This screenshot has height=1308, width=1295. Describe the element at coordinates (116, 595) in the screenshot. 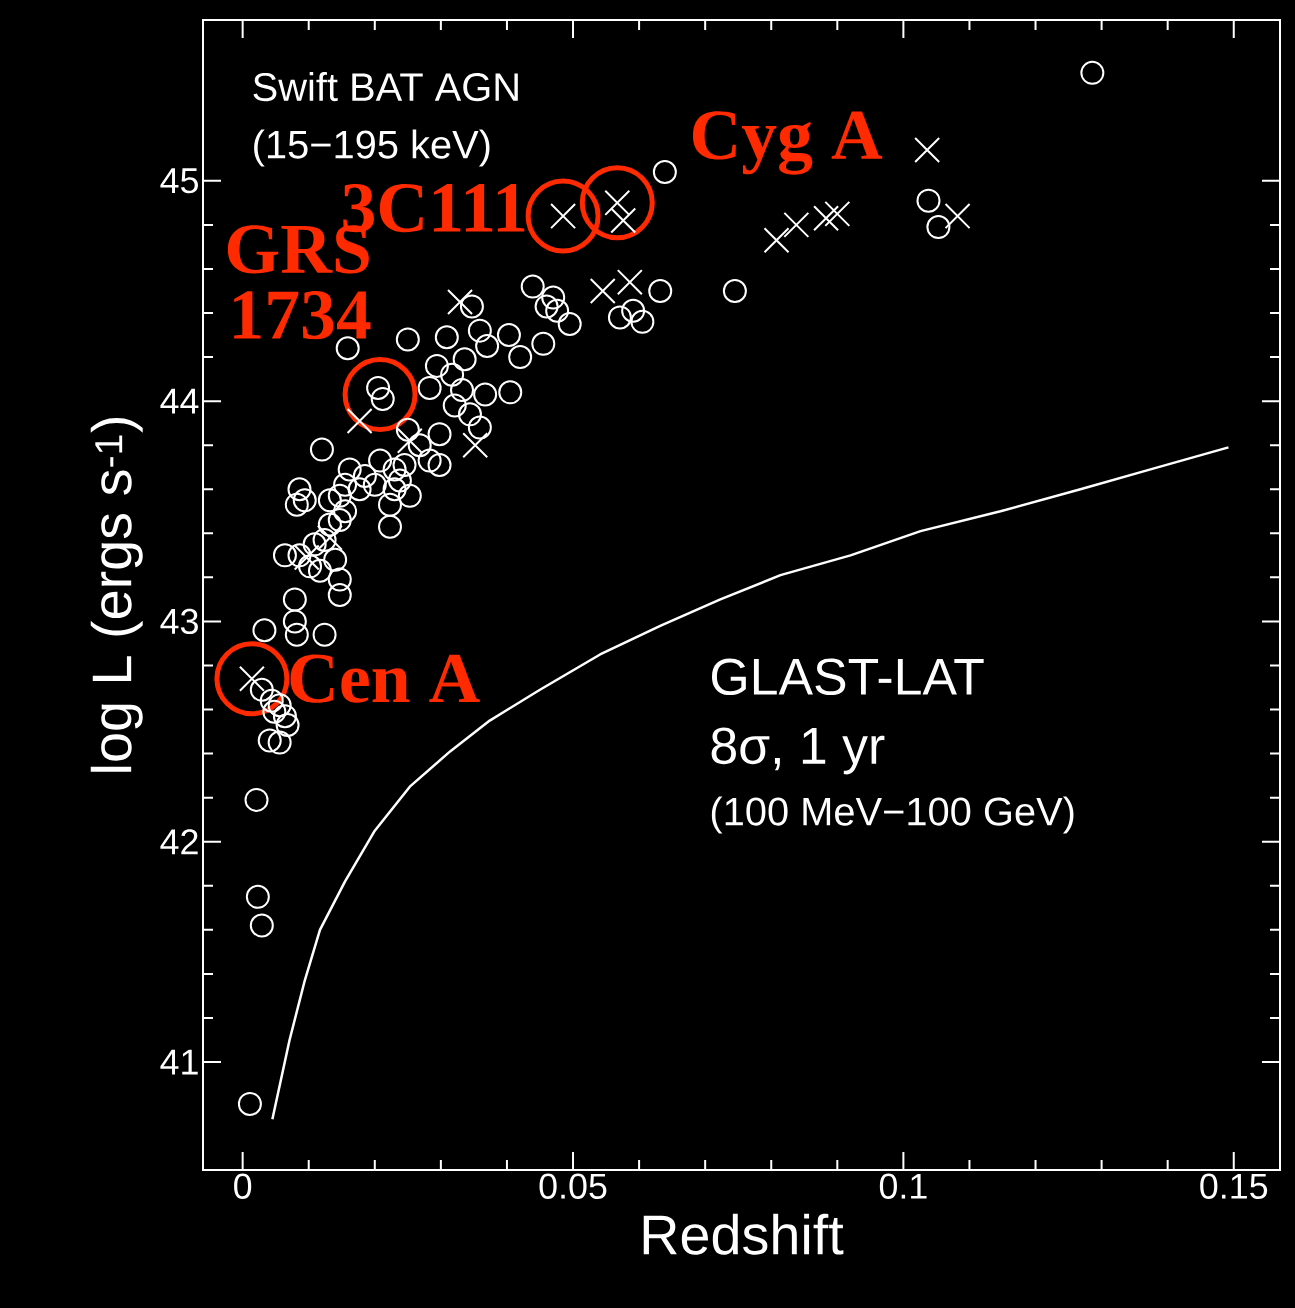

I see `y-axis-title: log L (ergs s$^{-1}$)` at that location.